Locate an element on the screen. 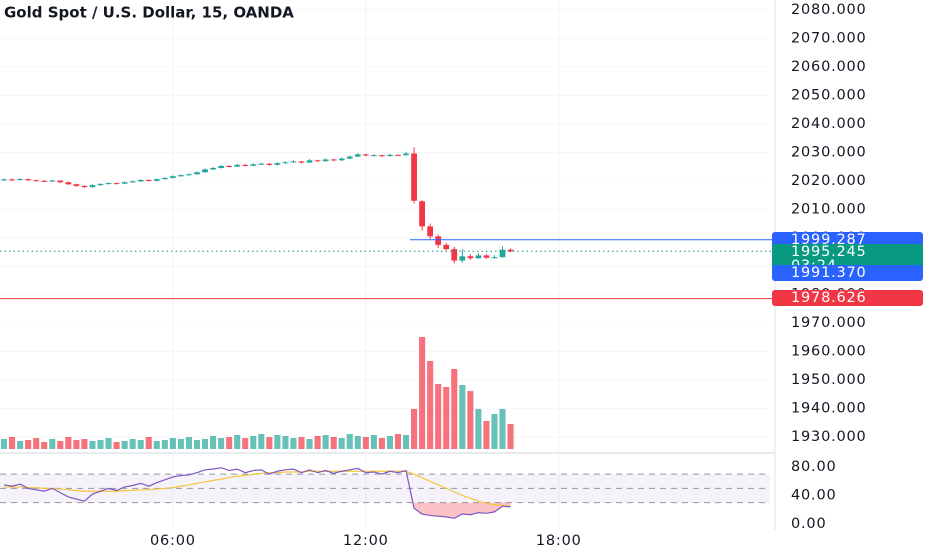 This screenshot has width=932, height=550. rsi-oversold-fill is located at coordinates (257, 510).